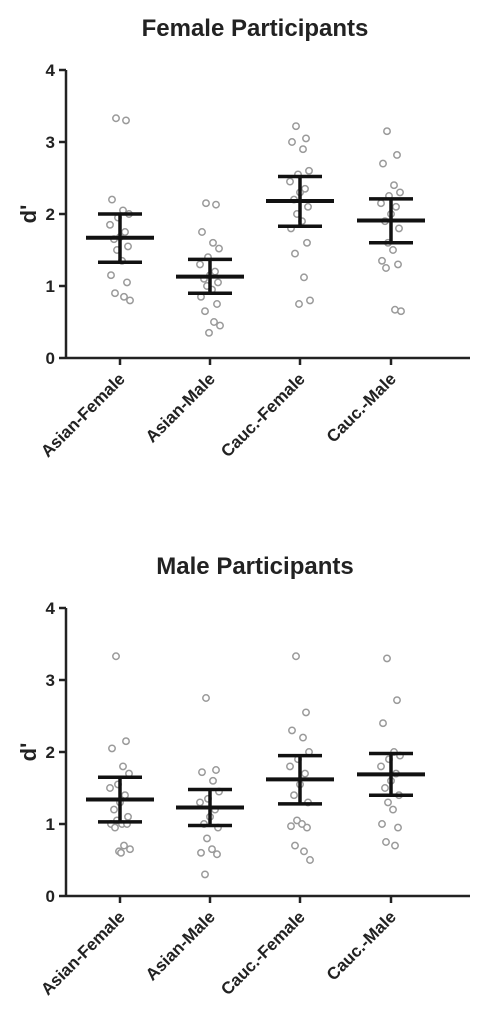 This screenshot has height=1030, width=501. I want to click on x-tick-label: Asian-Female, so click(83, 953).